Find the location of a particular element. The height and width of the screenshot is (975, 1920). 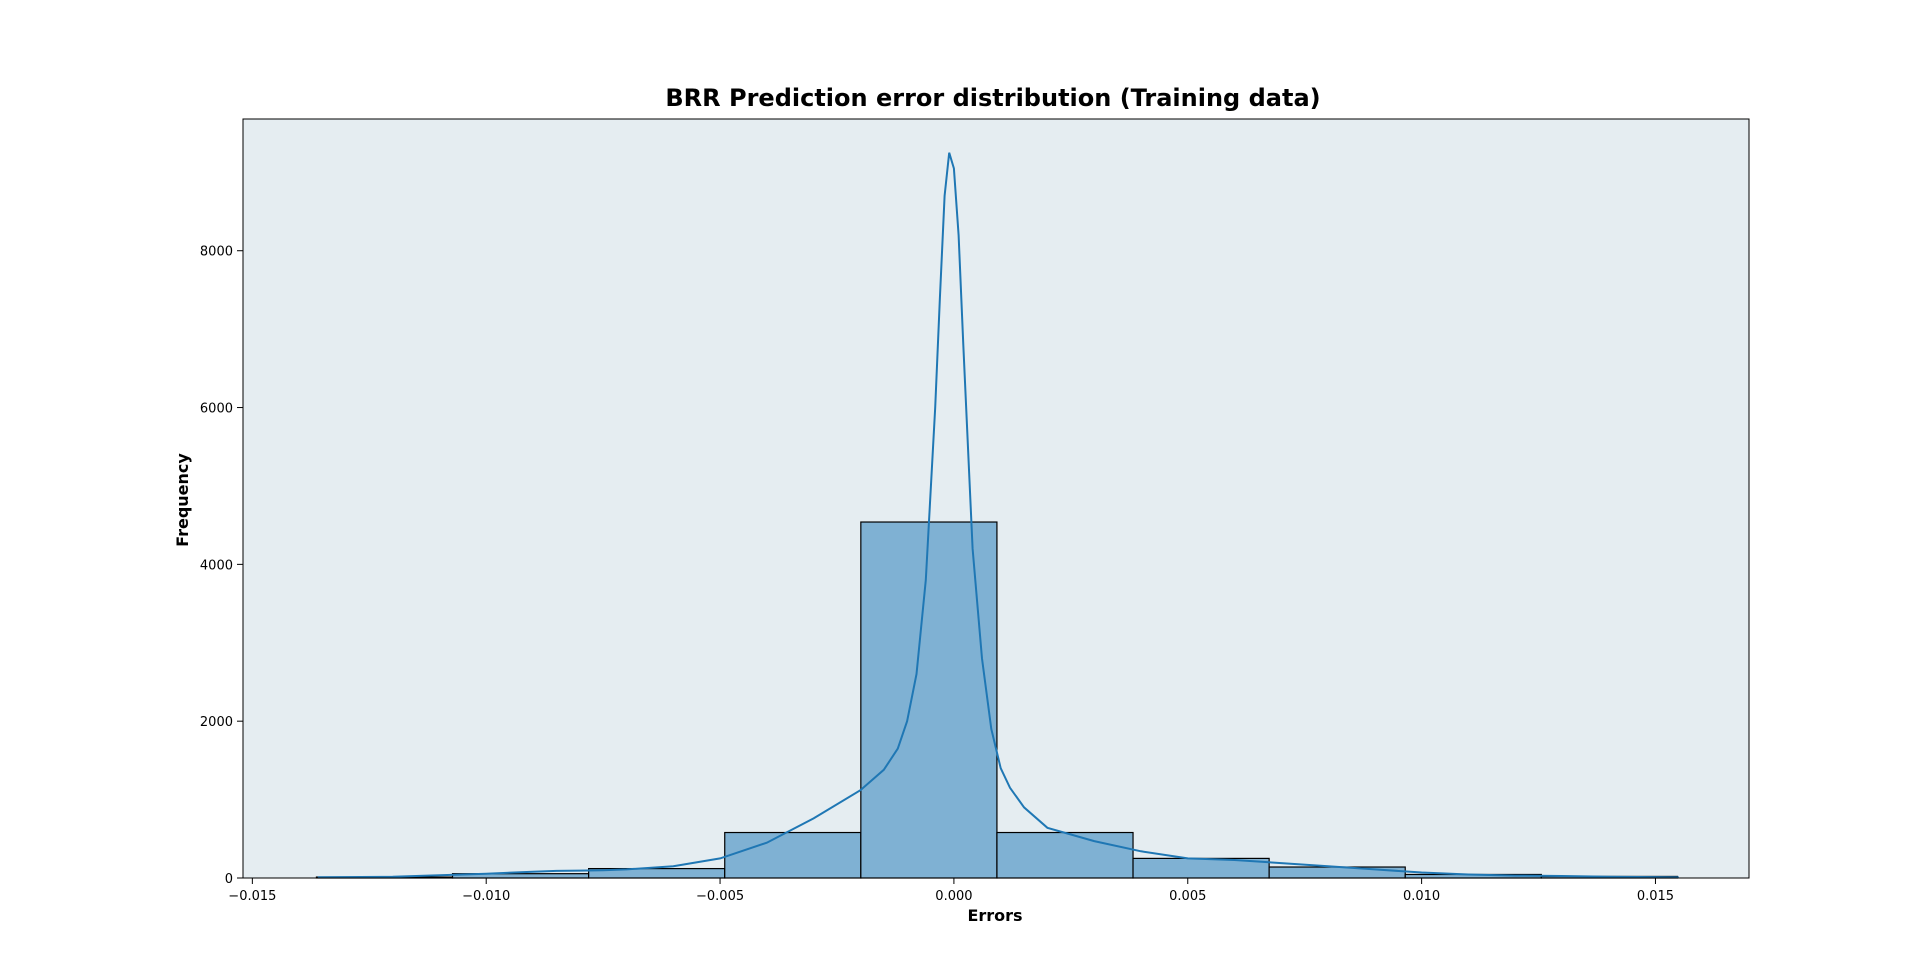

y-axis-ticks: 0 2000 4000 6000 8000 is located at coordinates (221, 566).